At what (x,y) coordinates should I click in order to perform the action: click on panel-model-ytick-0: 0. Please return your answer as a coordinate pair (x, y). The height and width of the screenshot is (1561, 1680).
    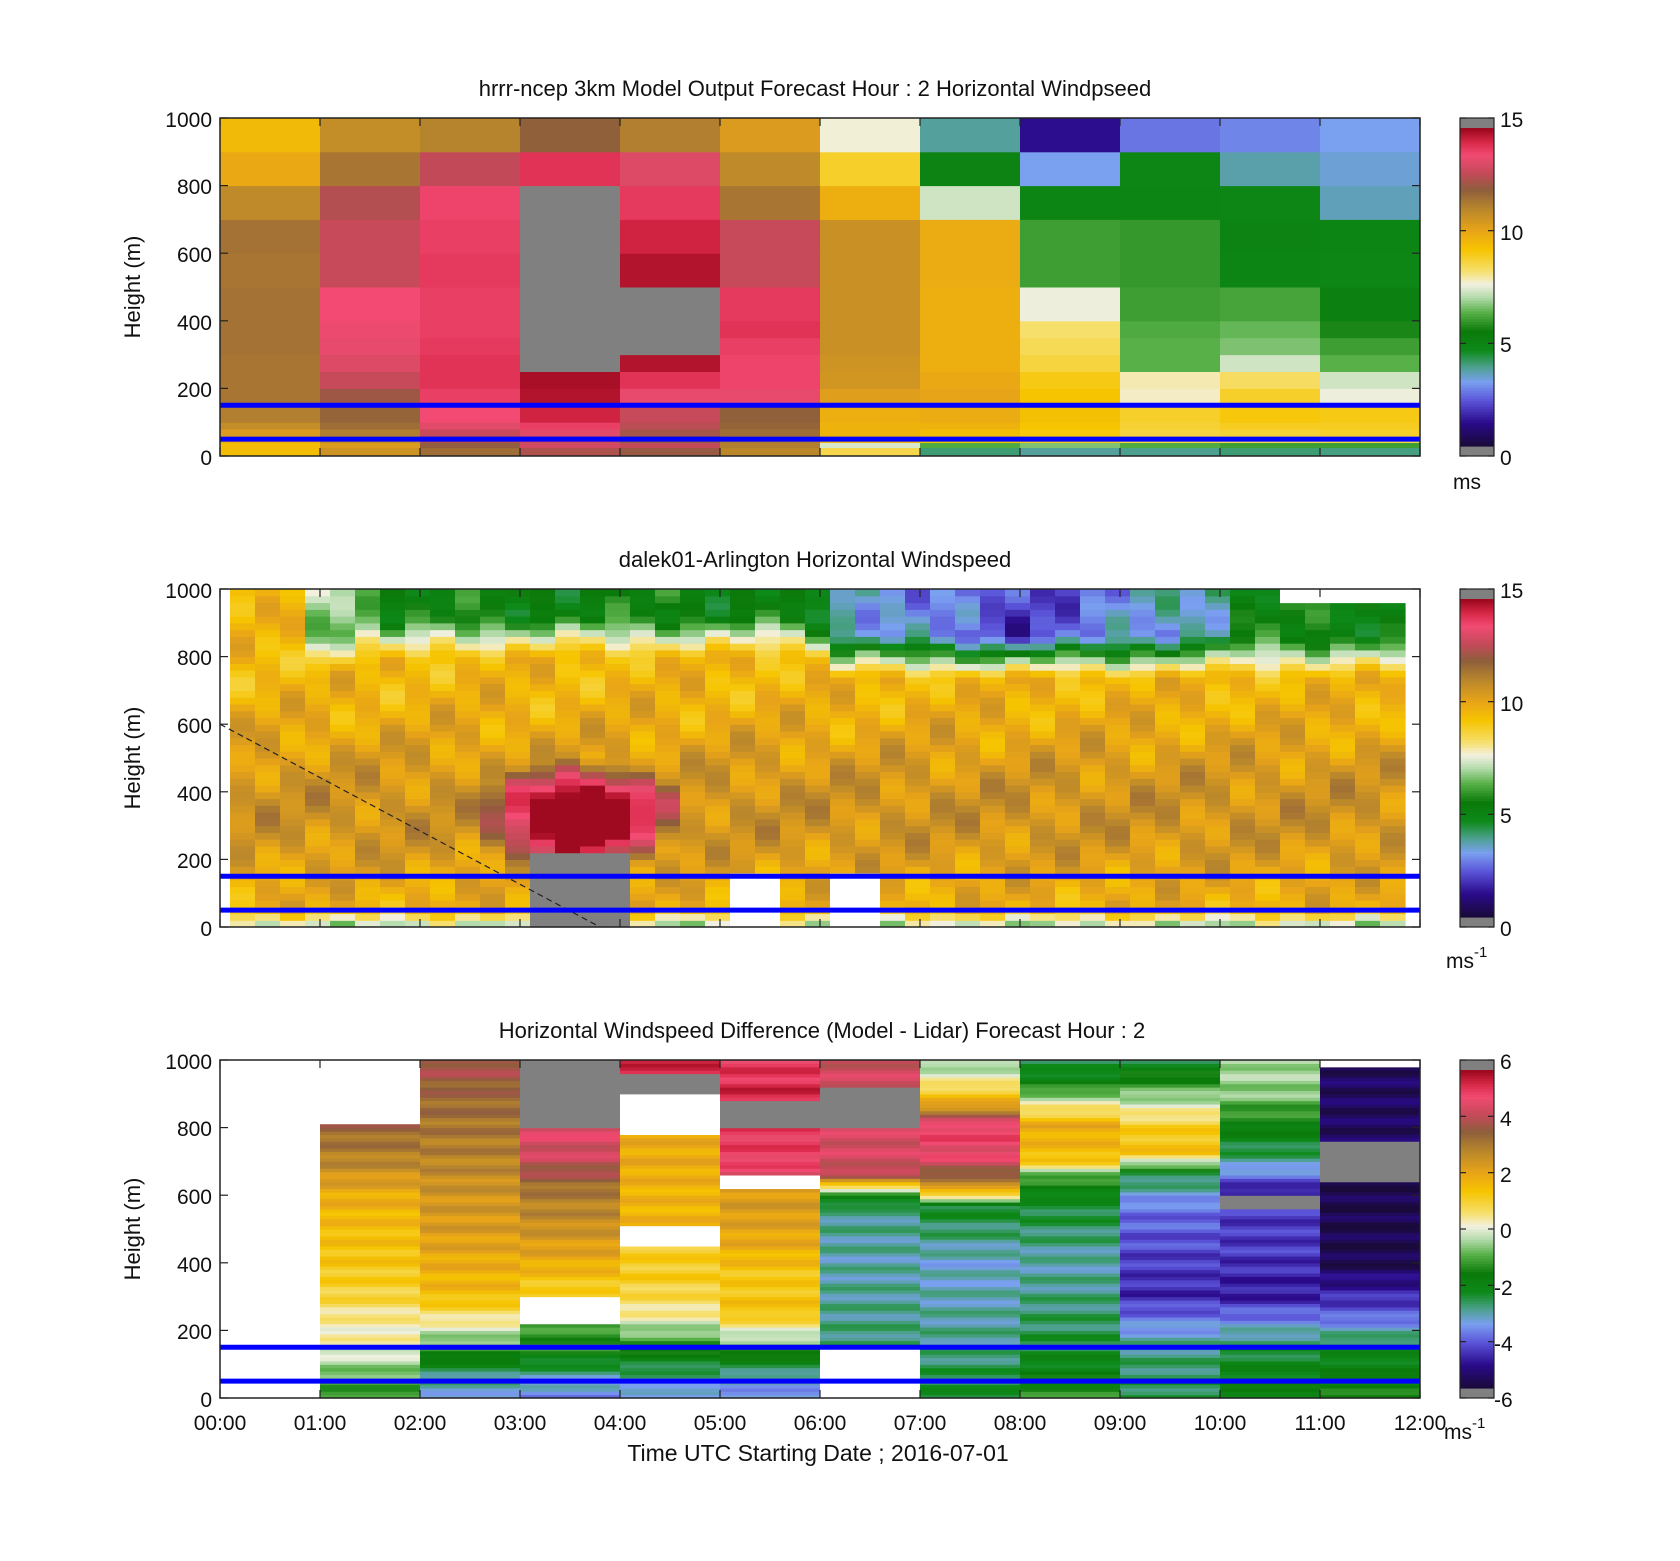
    Looking at the image, I should click on (206, 458).